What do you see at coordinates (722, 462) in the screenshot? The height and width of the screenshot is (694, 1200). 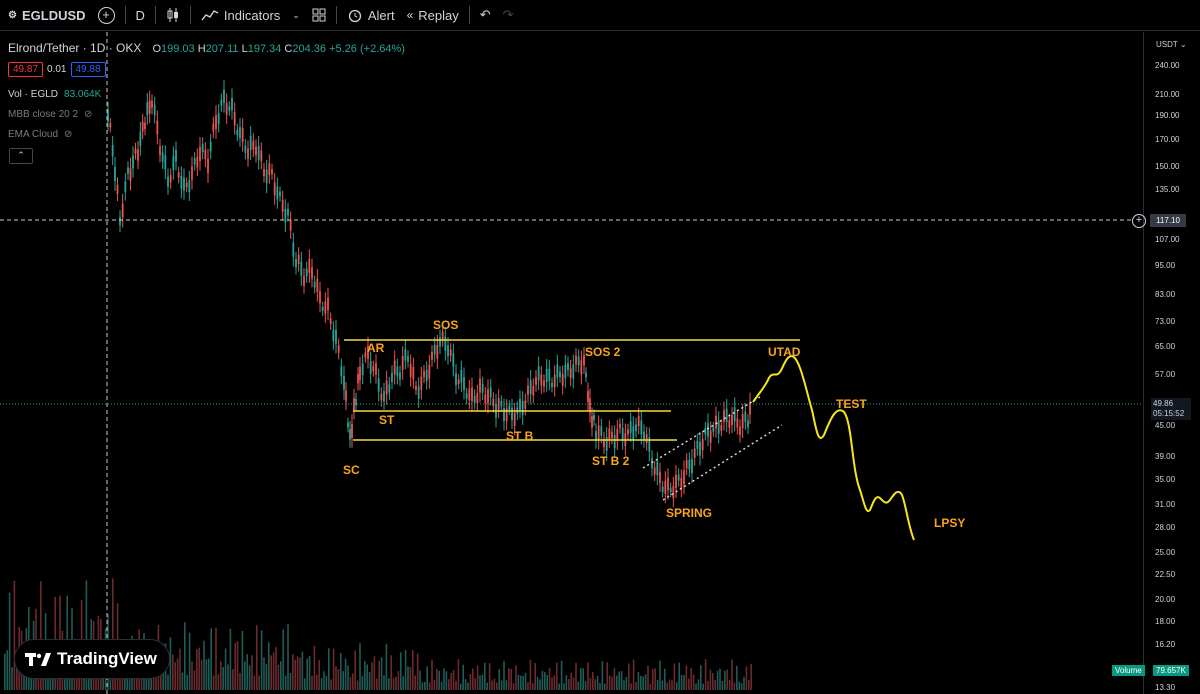 I see `channel-lower-line` at bounding box center [722, 462].